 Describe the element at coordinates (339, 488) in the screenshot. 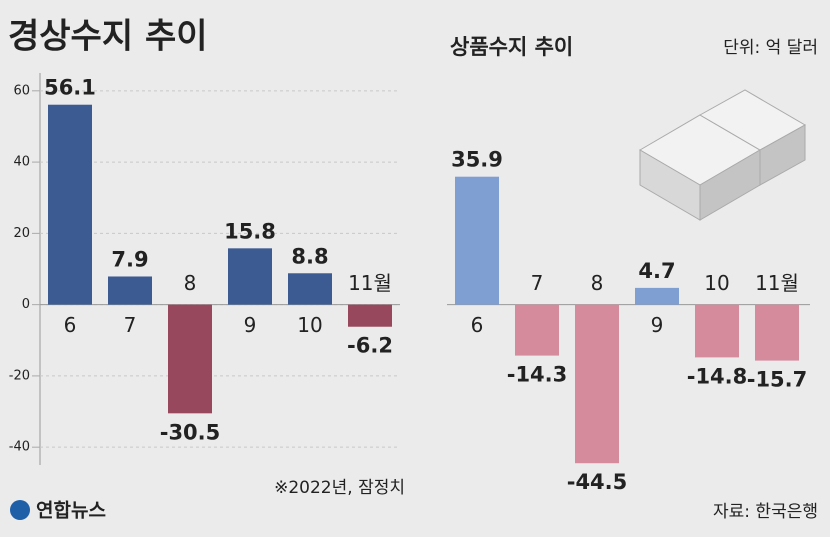

I see `note: ※2022년, 잠정치` at that location.